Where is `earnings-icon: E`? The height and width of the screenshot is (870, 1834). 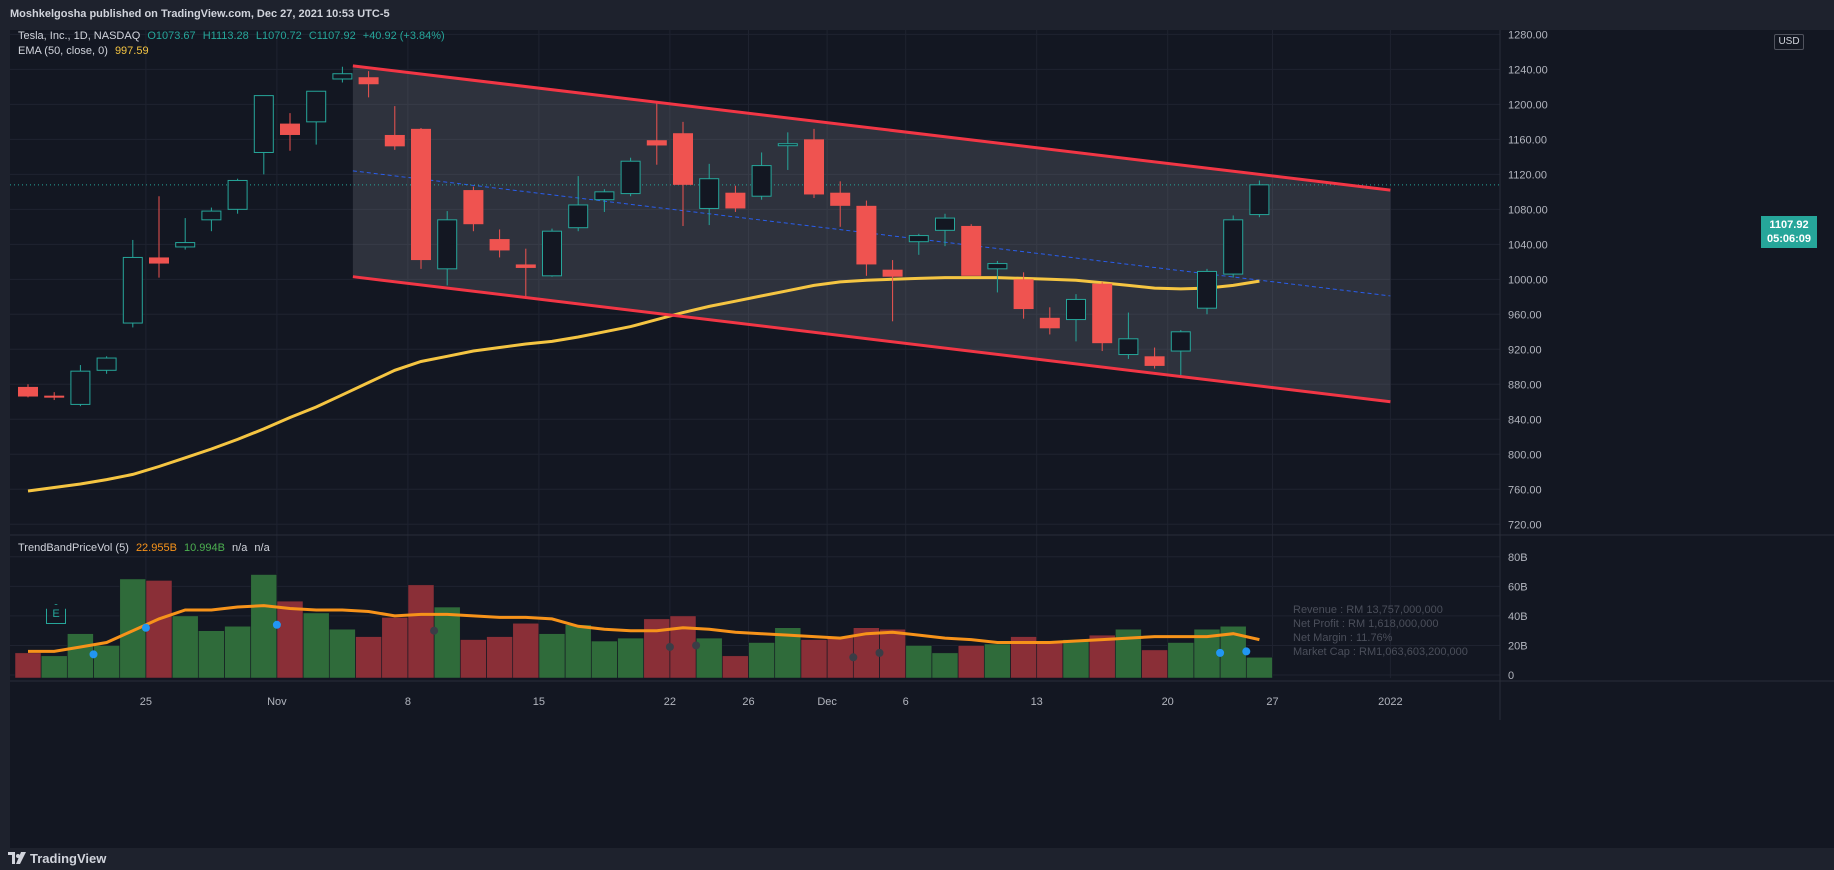
earnings-icon: E is located at coordinates (56, 614).